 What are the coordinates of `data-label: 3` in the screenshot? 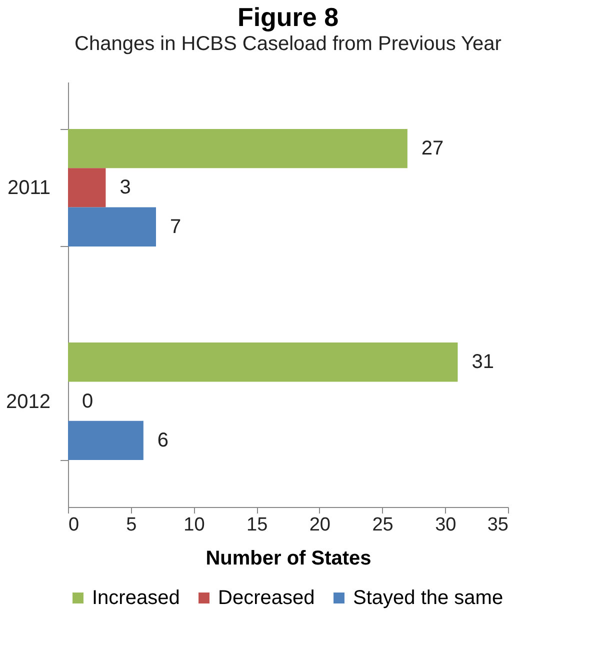 It's located at (125, 187).